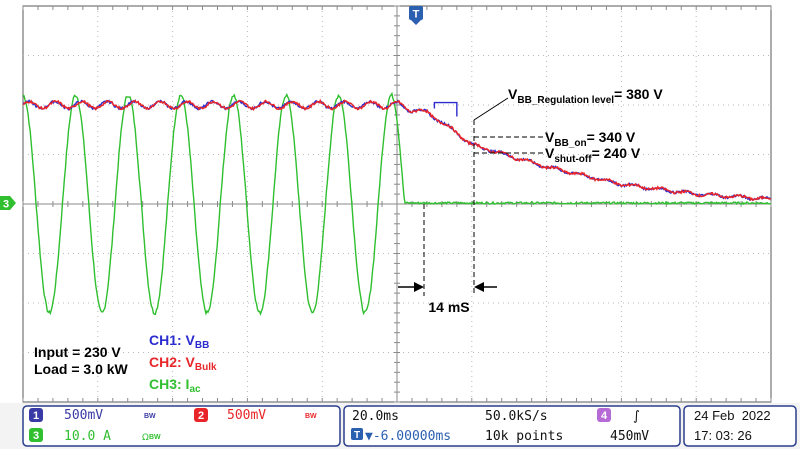 The width and height of the screenshot is (800, 449). What do you see at coordinates (246, 415) in the screenshot?
I see `ch2-scale: 500mV` at bounding box center [246, 415].